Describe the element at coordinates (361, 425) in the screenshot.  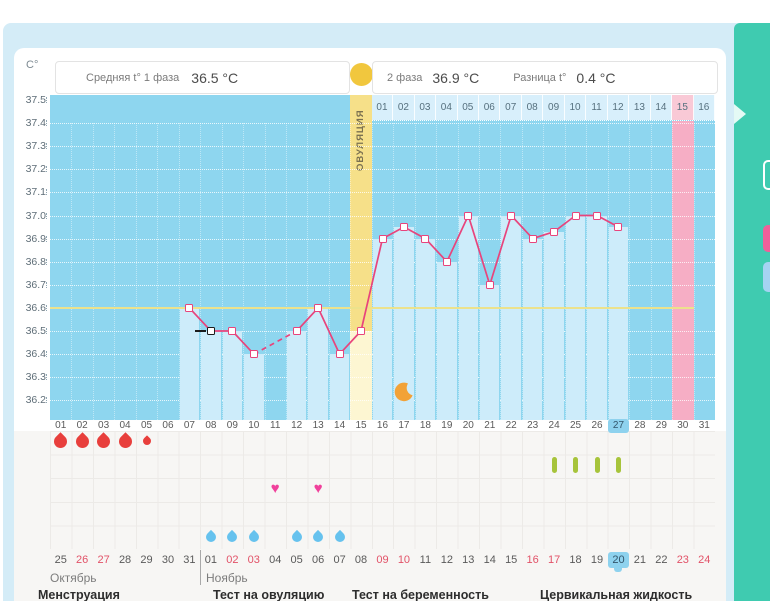
I see `cycle-day-label: 15` at that location.